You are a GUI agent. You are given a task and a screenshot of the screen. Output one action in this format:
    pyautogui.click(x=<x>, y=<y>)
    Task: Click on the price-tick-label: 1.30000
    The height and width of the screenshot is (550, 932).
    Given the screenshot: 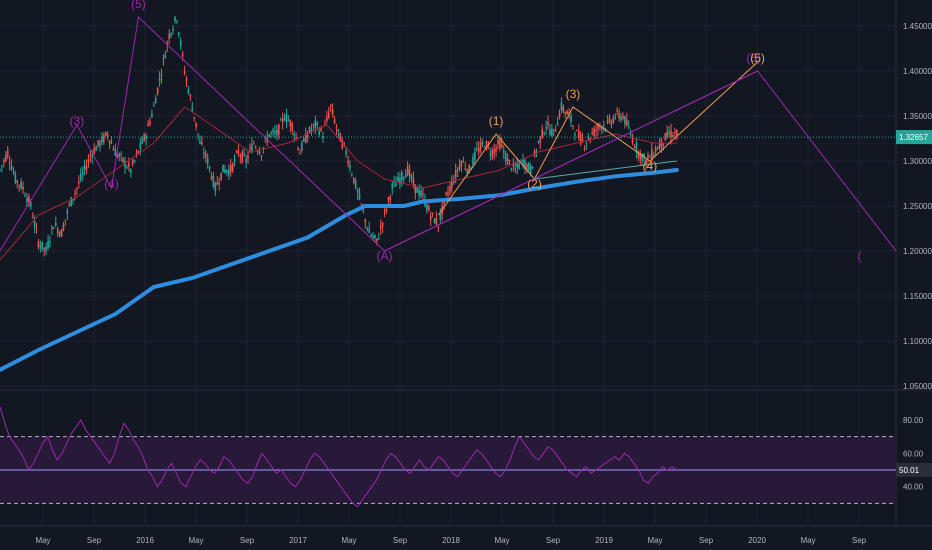 What is the action you would take?
    pyautogui.click(x=917, y=161)
    